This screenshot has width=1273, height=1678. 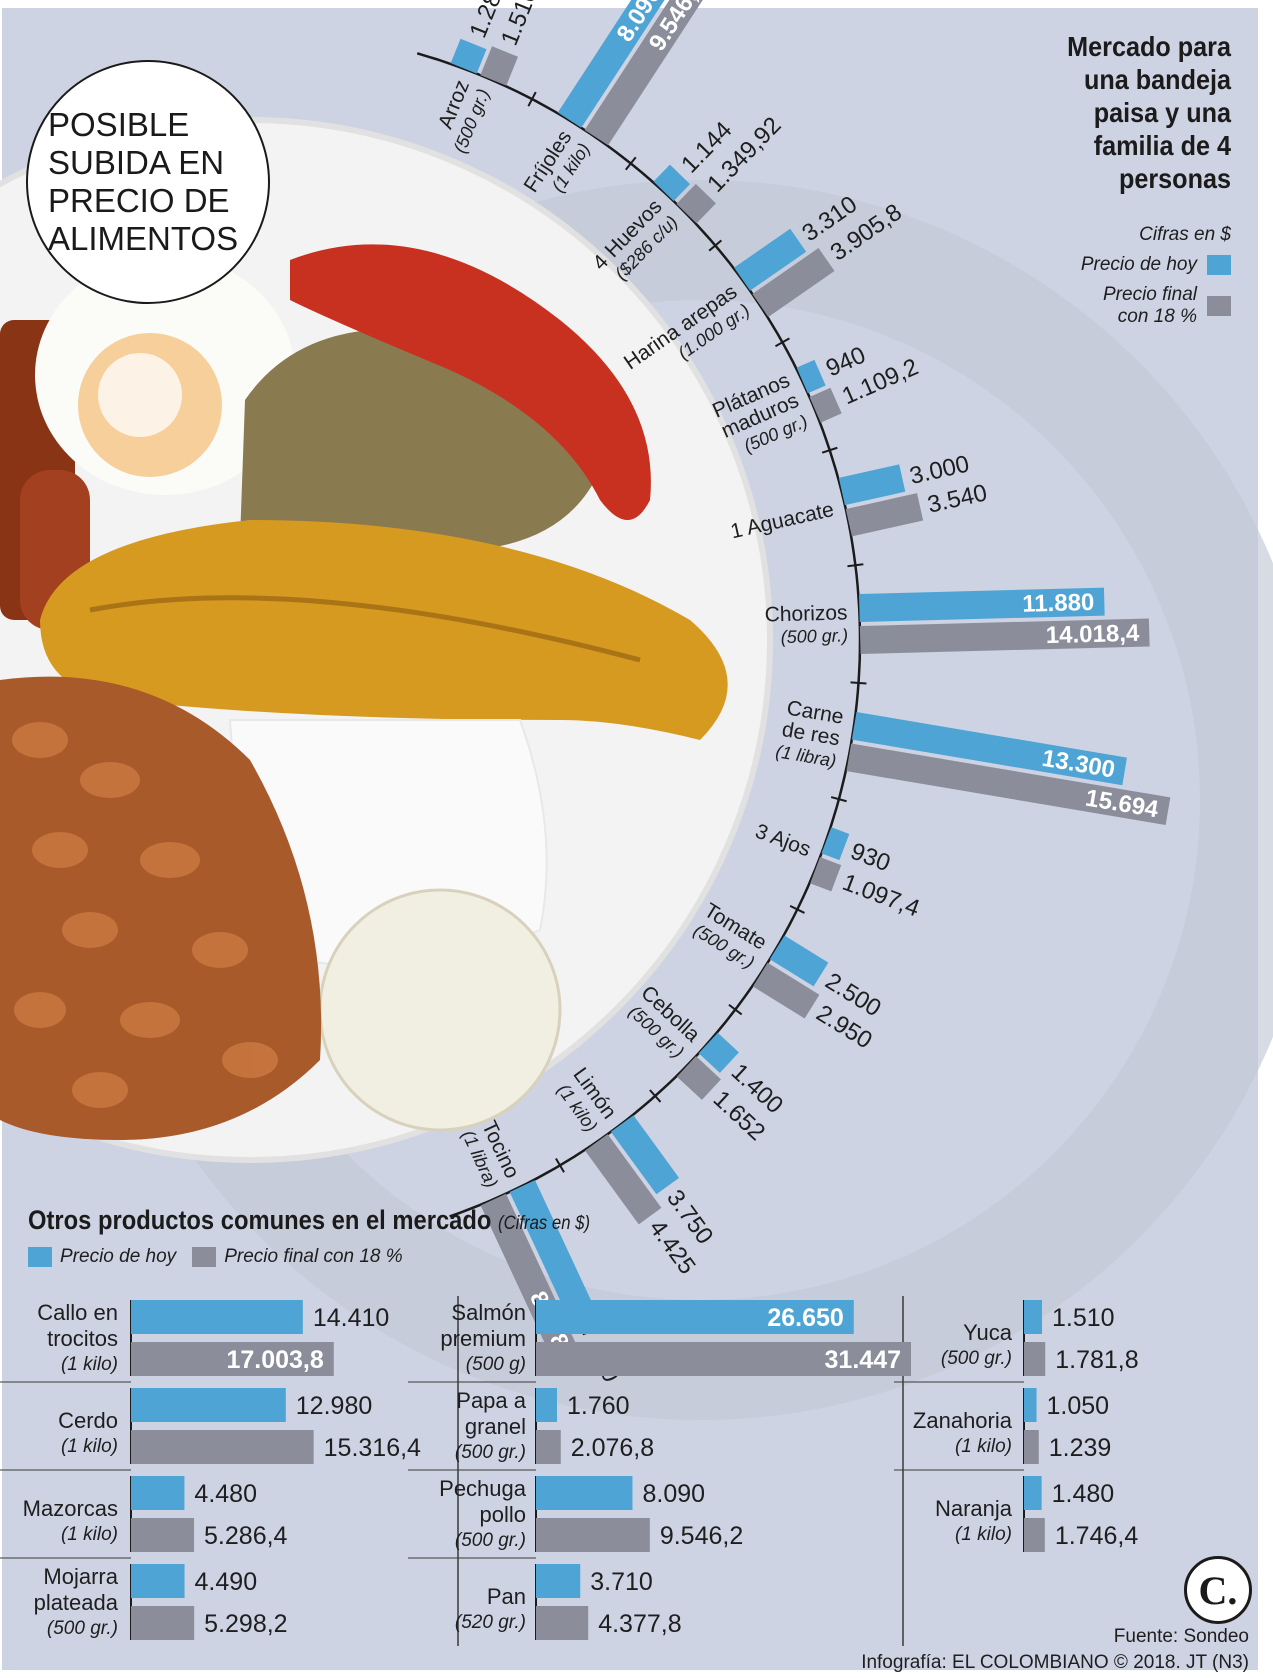 What do you see at coordinates (490, 1452) in the screenshot?
I see `note-papa-a-granel: (500 gr.)` at bounding box center [490, 1452].